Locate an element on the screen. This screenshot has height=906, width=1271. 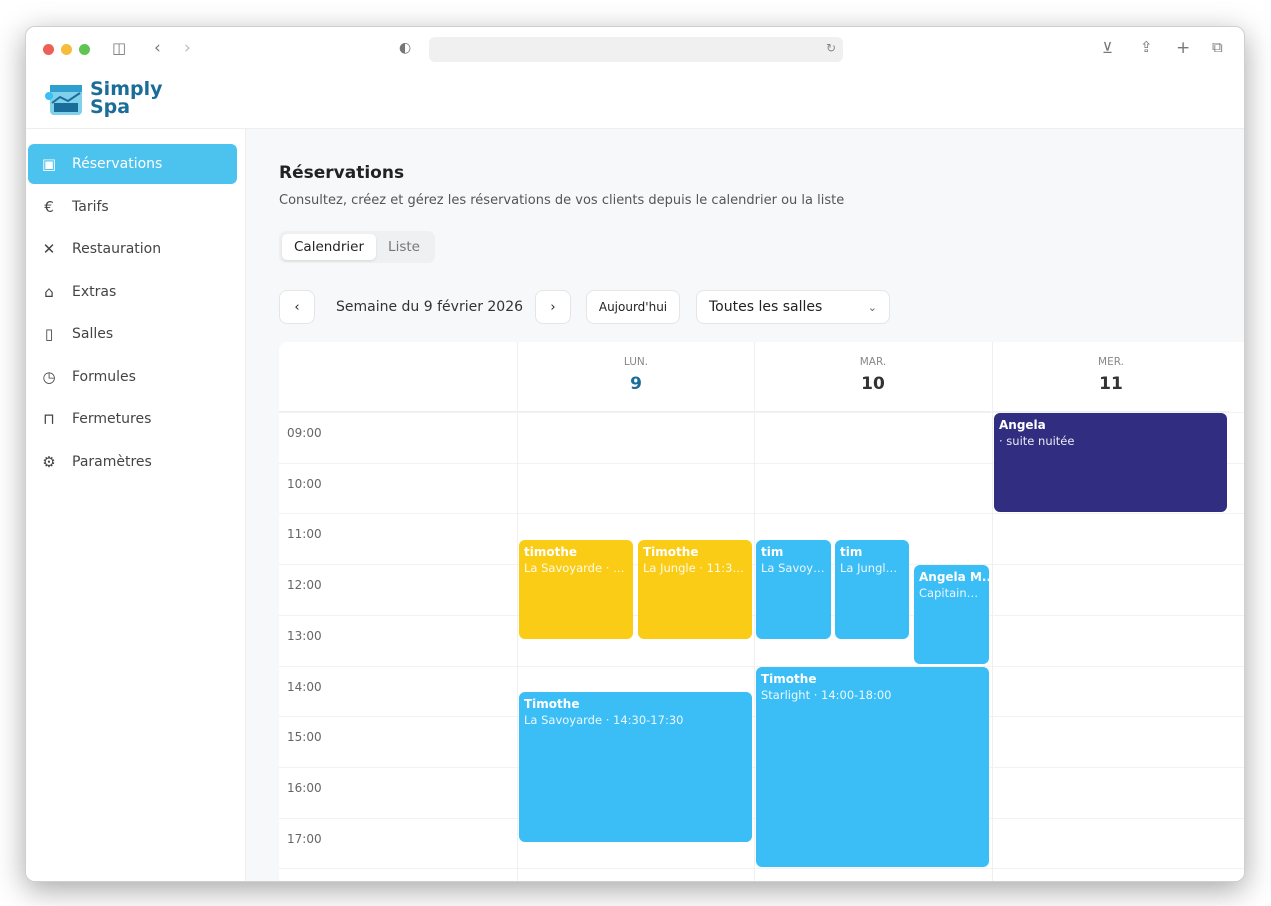
euro-icon: € is located at coordinates (49, 206).